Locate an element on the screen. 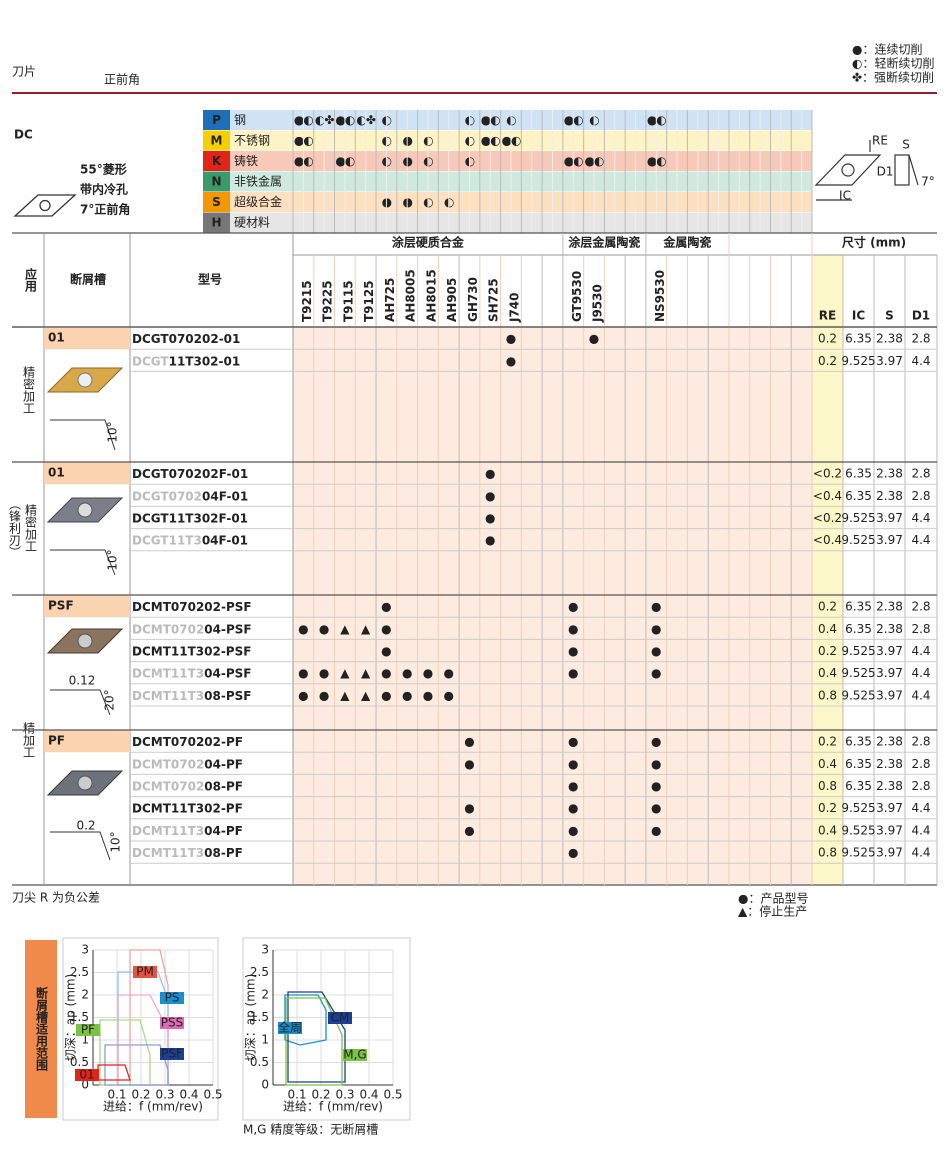 Image resolution: width=950 pixels, height=1167 pixels. dim-label: RE is located at coordinates (880, 141).